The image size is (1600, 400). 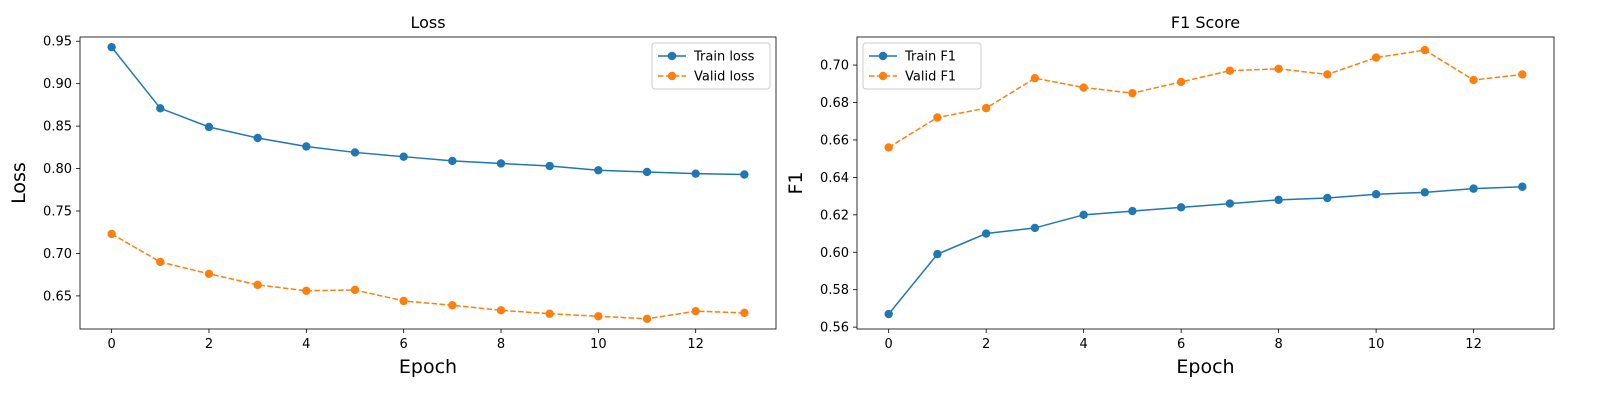 I want to click on train-f1-line, so click(x=1205, y=250).